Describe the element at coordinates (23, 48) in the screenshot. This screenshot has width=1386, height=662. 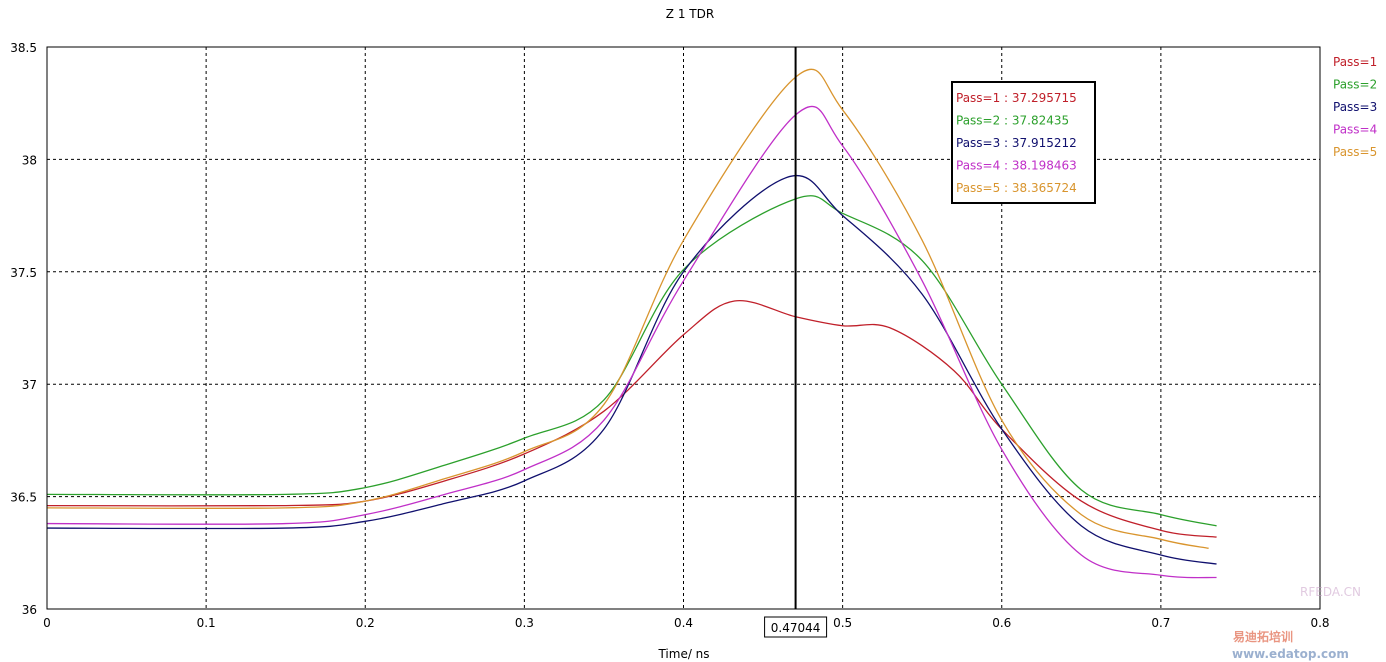
I see `y-tick-label: 38.5` at that location.